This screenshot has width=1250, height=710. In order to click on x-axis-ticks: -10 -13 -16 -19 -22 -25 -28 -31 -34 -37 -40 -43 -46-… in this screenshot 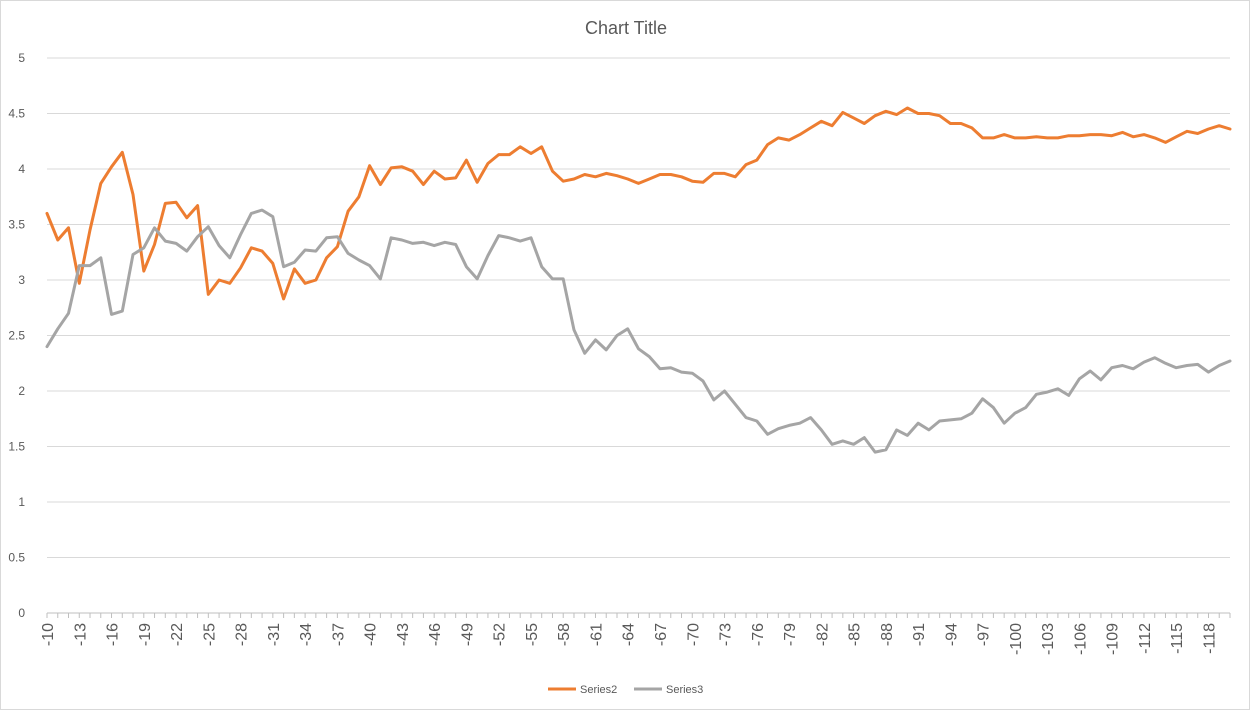, I will do `click(635, 634)`.